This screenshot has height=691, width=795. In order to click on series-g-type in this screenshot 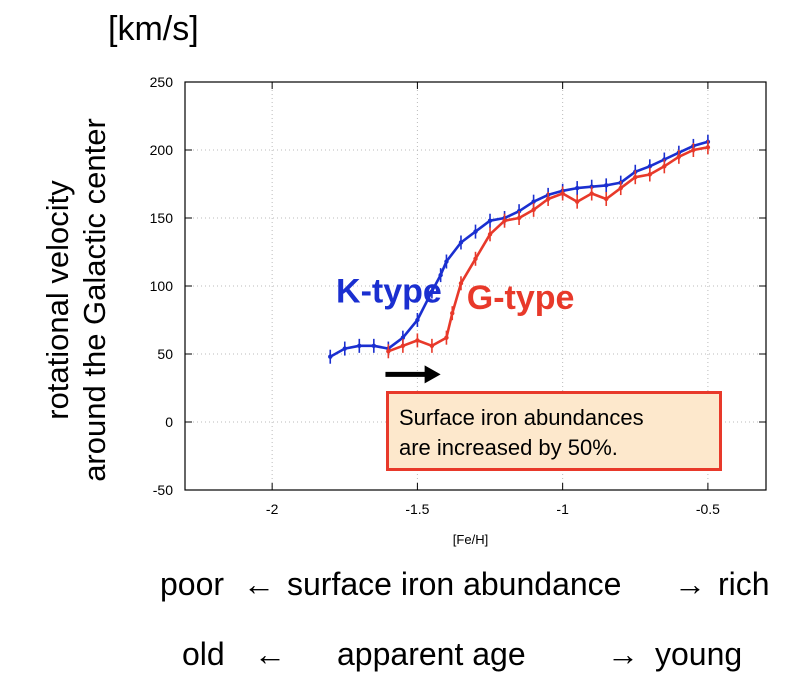, I will do `click(548, 249)`.